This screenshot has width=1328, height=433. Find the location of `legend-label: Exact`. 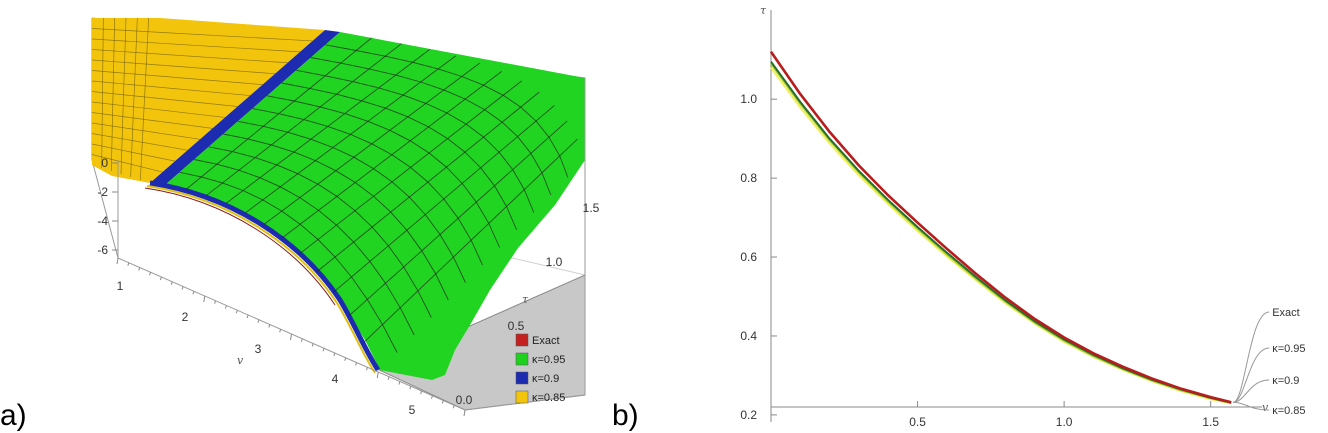

legend-label: Exact is located at coordinates (546, 341).